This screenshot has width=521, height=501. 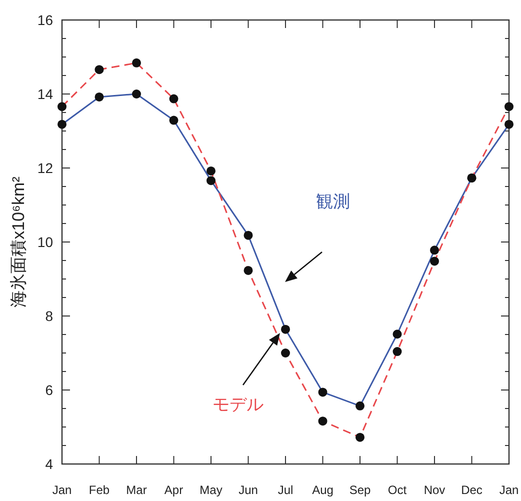 What do you see at coordinates (333, 201) in the screenshot?
I see `text: 観測` at bounding box center [333, 201].